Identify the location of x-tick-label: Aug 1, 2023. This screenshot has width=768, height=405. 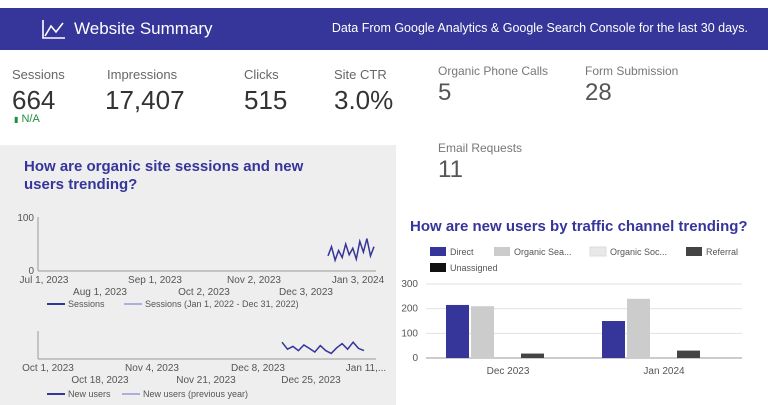
(100, 292).